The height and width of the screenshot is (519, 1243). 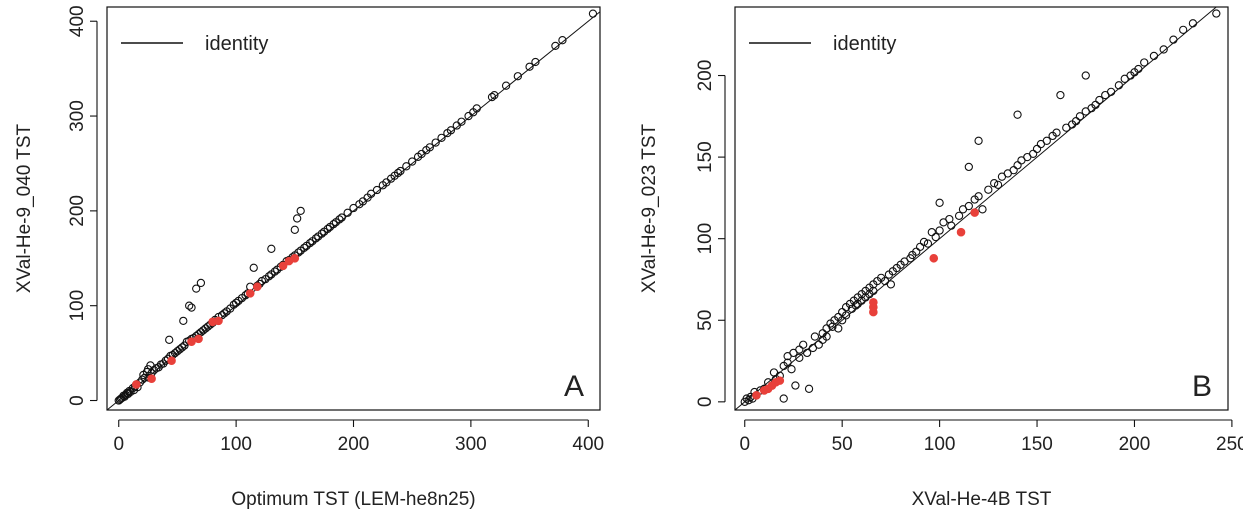 I want to click on x-axis-title: XVal-He-4B TST, so click(x=982, y=499).